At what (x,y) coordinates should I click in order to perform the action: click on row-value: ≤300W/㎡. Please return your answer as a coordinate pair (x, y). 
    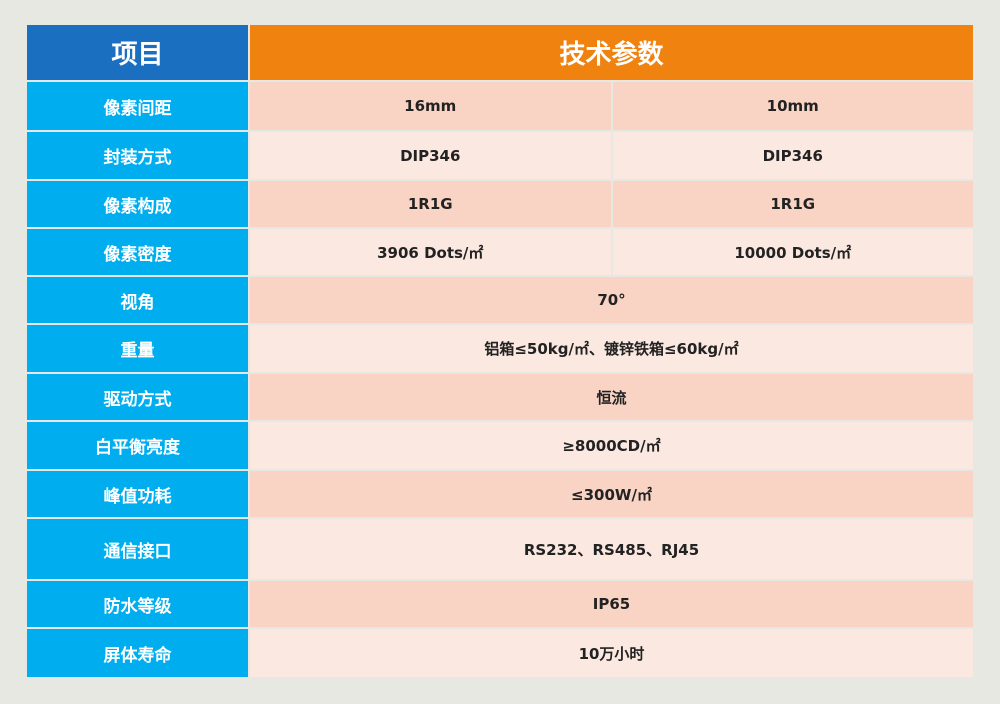
    Looking at the image, I should click on (611, 494).